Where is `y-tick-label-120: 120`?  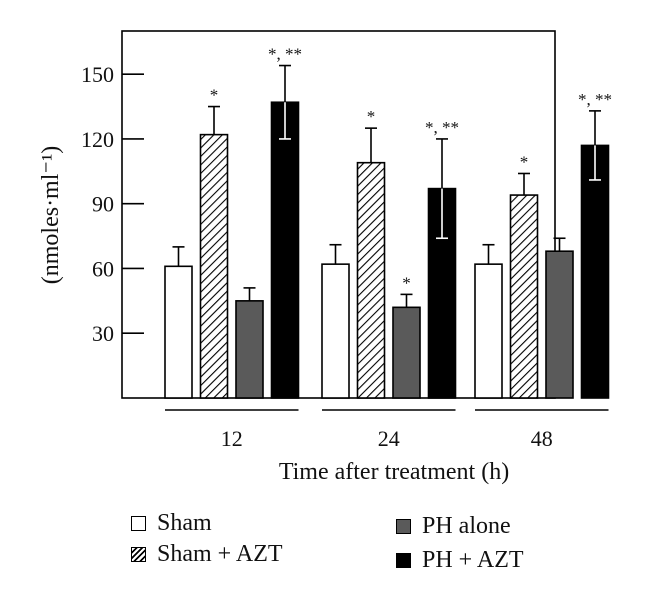
y-tick-label-120: 120 is located at coordinates (97, 139).